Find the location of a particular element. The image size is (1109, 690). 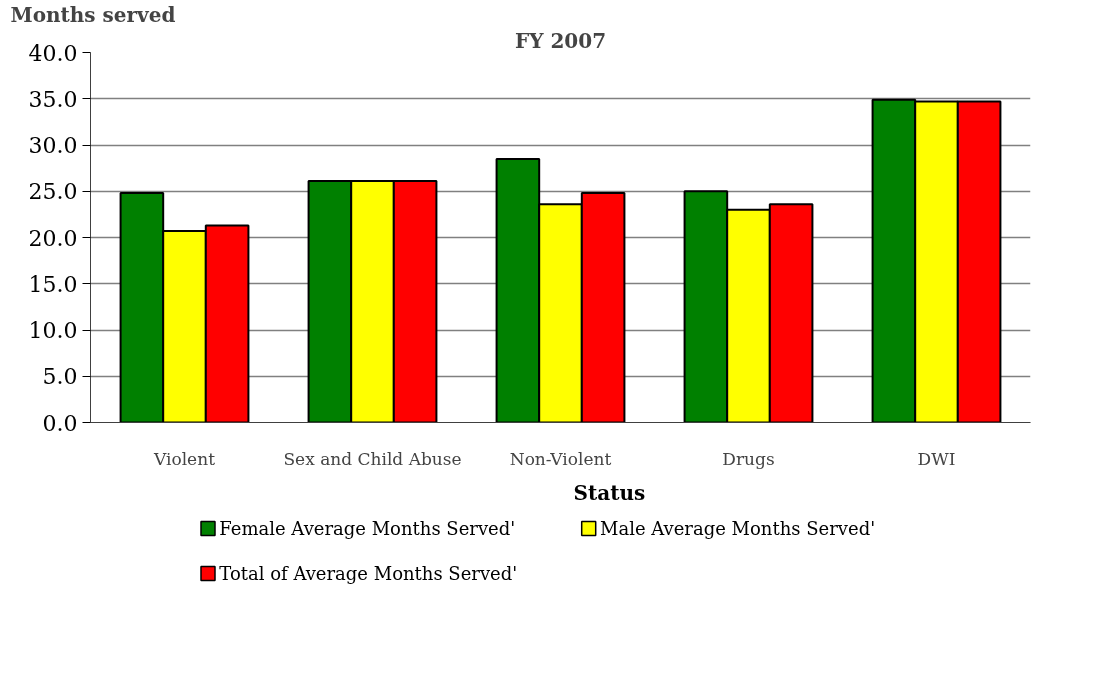

legend-label: Male Average Months Served' is located at coordinates (737, 528).